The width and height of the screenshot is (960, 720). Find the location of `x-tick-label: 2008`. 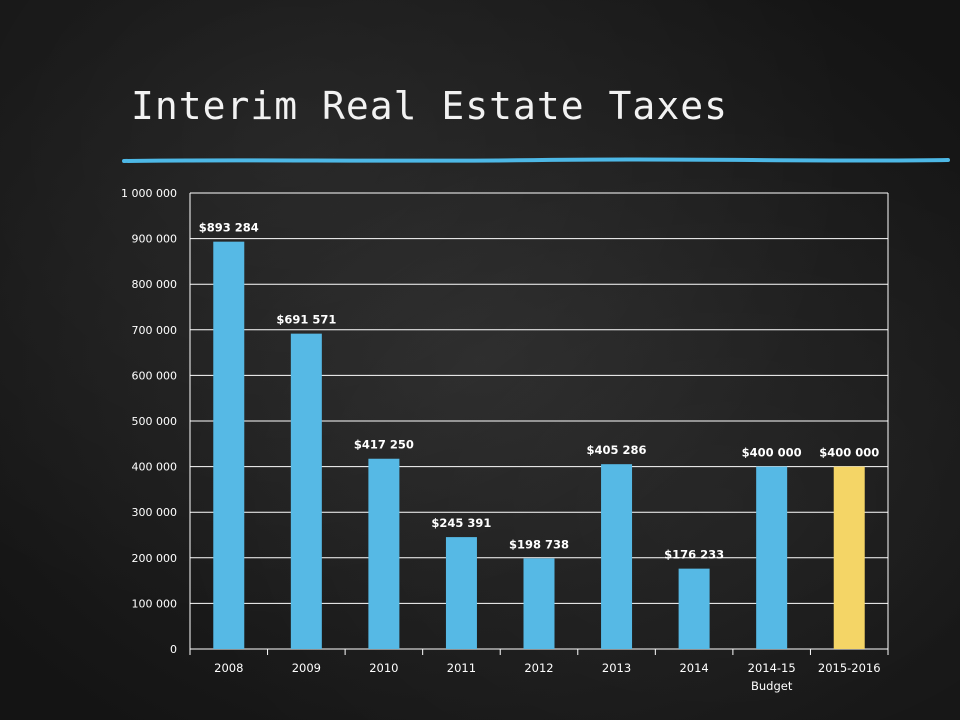

x-tick-label: 2008 is located at coordinates (228, 668).